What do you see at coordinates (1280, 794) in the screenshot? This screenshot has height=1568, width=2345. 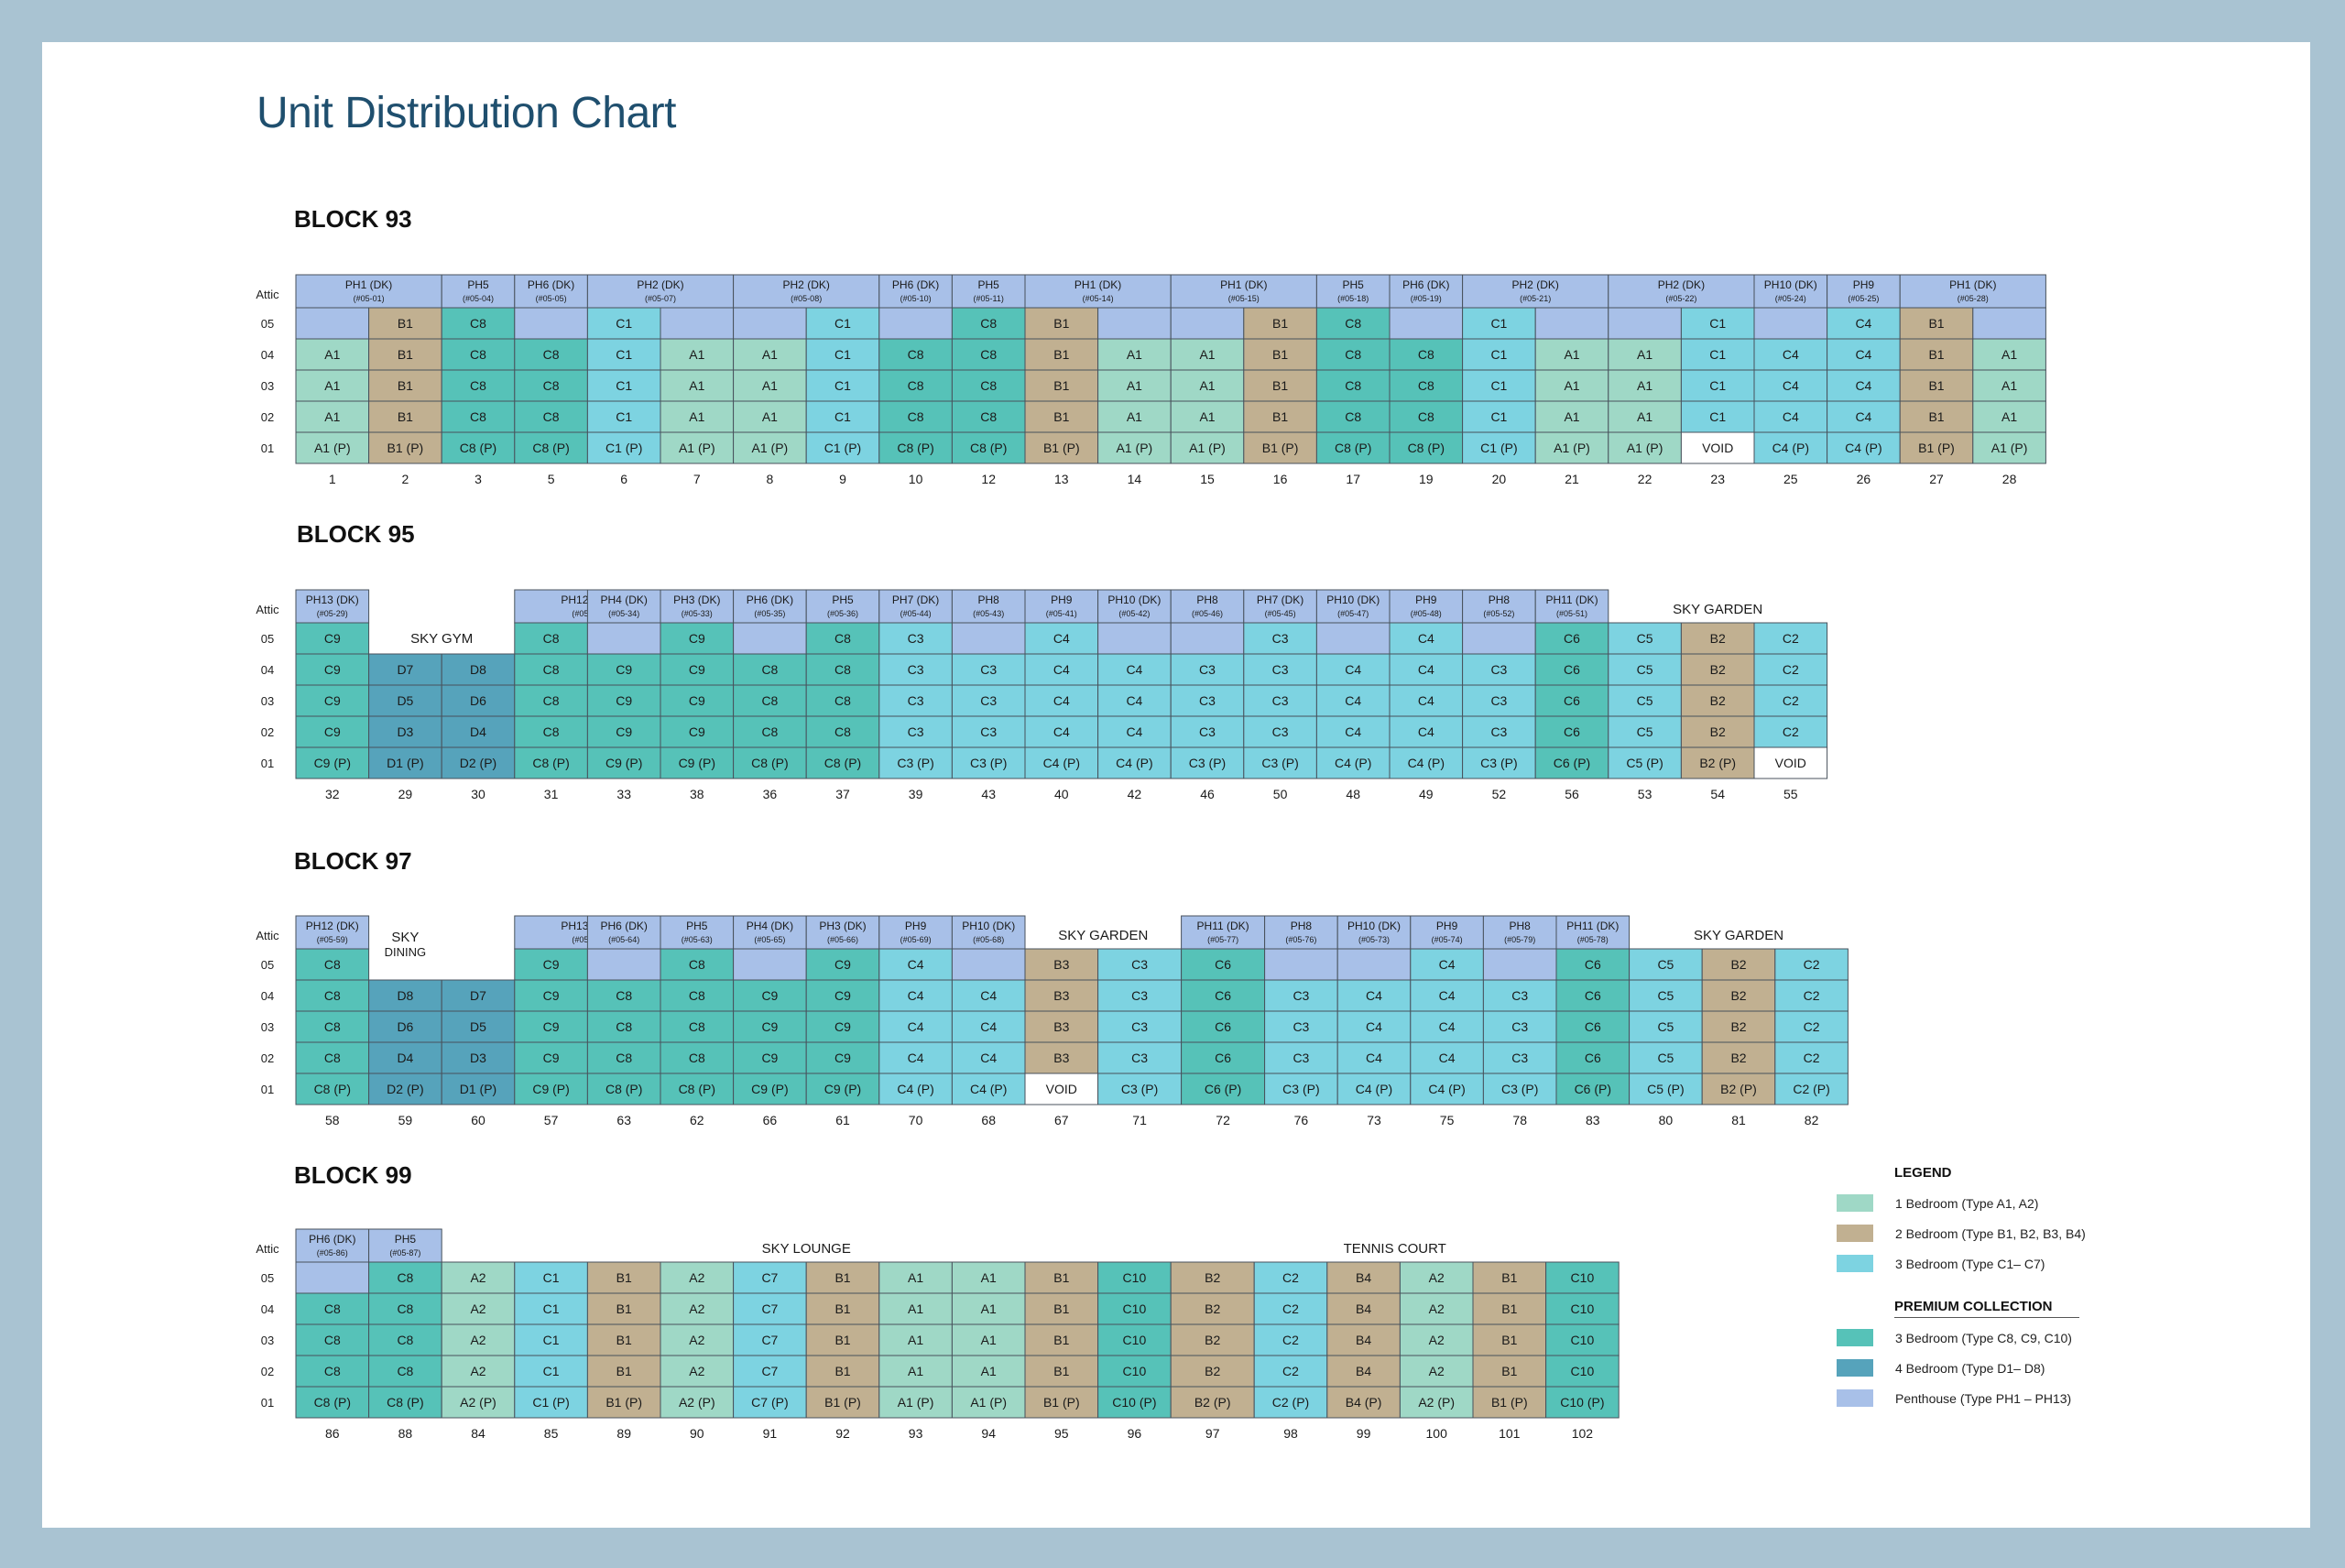 I see `stack-number: 50` at bounding box center [1280, 794].